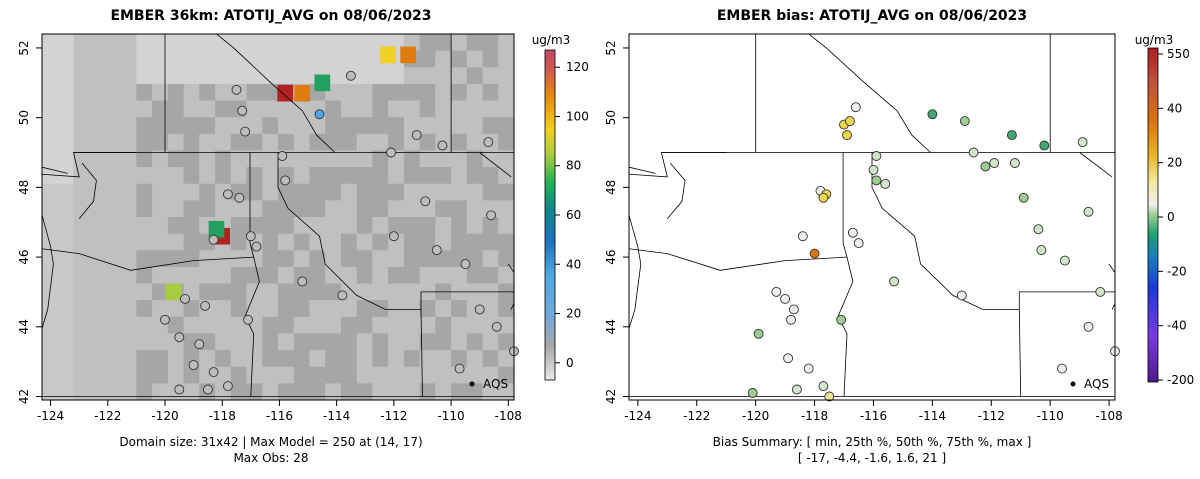  I want to click on l-x-tick-label: -118, so click(222, 416).